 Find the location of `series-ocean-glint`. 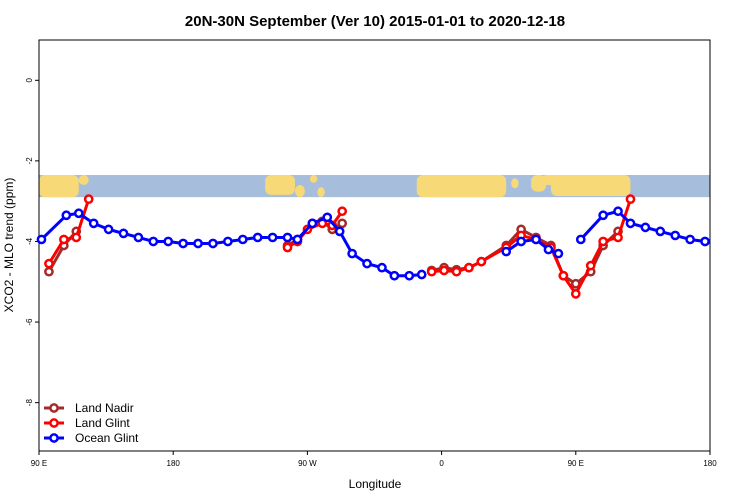

series-ocean-glint is located at coordinates (373, 243).